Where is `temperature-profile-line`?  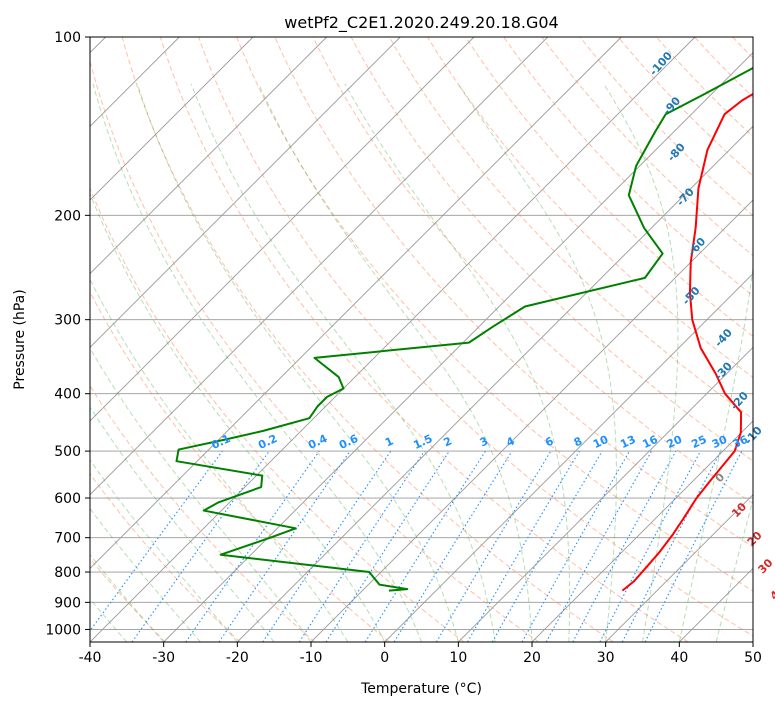
temperature-profile-line is located at coordinates (687, 342).